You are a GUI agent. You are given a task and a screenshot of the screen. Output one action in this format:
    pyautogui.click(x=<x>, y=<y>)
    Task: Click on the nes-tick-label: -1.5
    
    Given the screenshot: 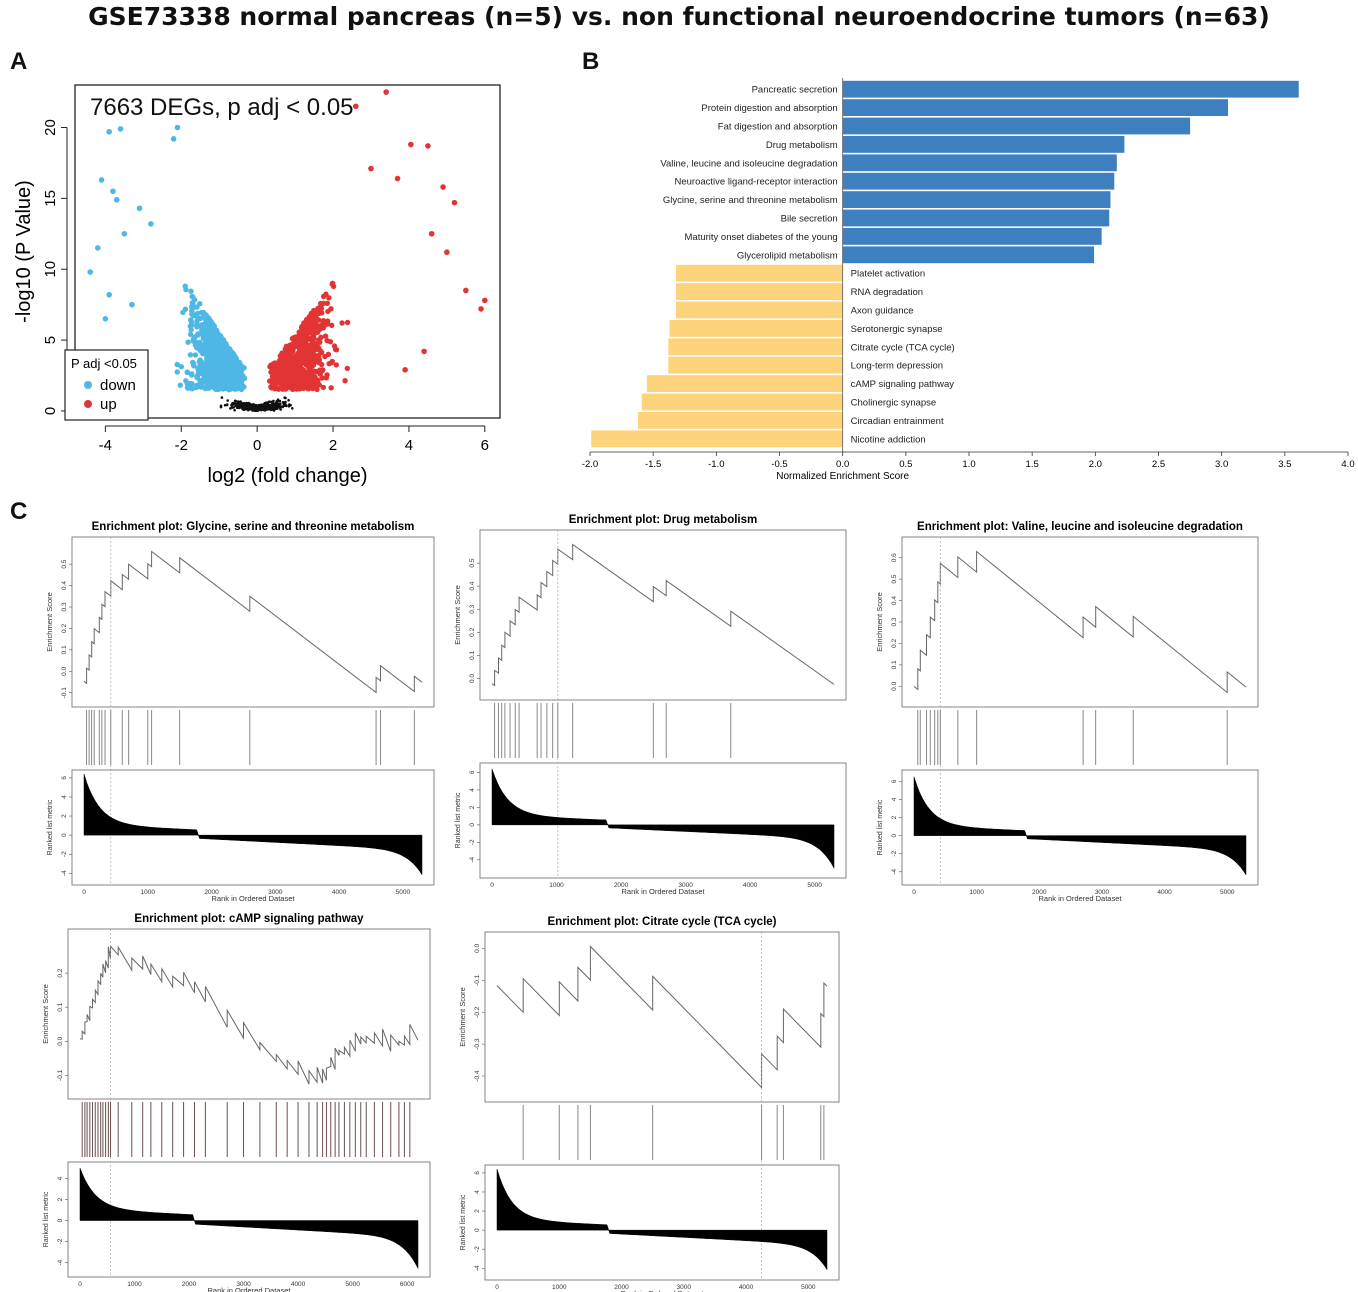 What is the action you would take?
    pyautogui.click(x=653, y=464)
    